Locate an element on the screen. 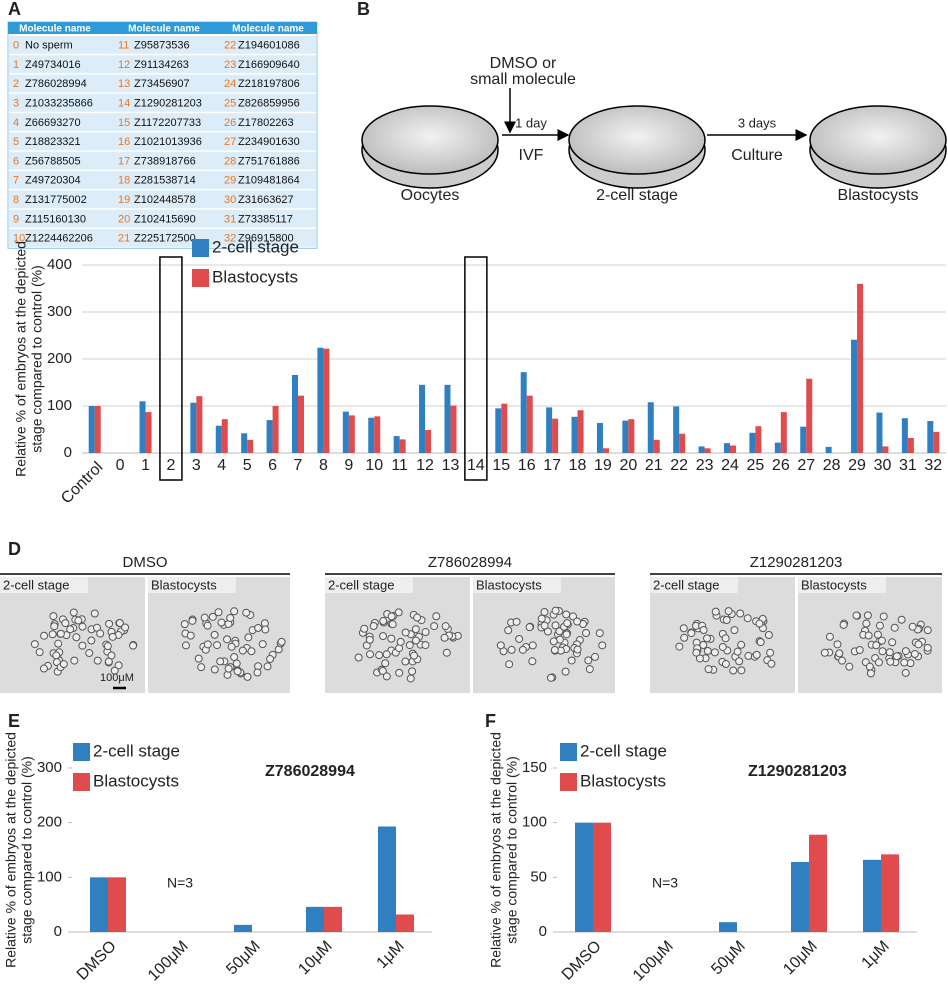  name-cell: Z18823321 is located at coordinates (53, 142).